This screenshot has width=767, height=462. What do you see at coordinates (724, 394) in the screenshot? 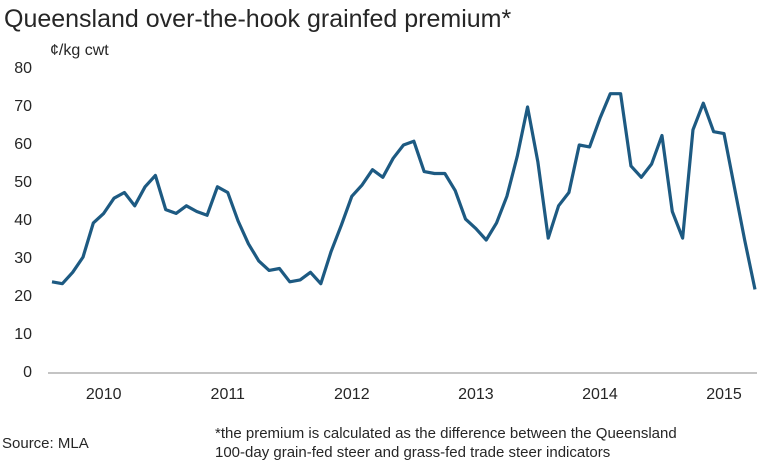
I see `x-tick-label: 2015` at bounding box center [724, 394].